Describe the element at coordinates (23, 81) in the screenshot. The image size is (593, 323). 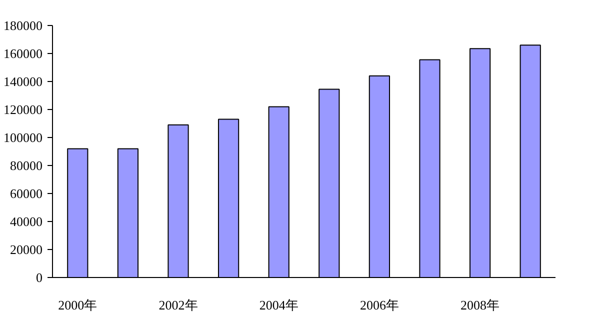
I see `y-tick-label: 140000` at that location.